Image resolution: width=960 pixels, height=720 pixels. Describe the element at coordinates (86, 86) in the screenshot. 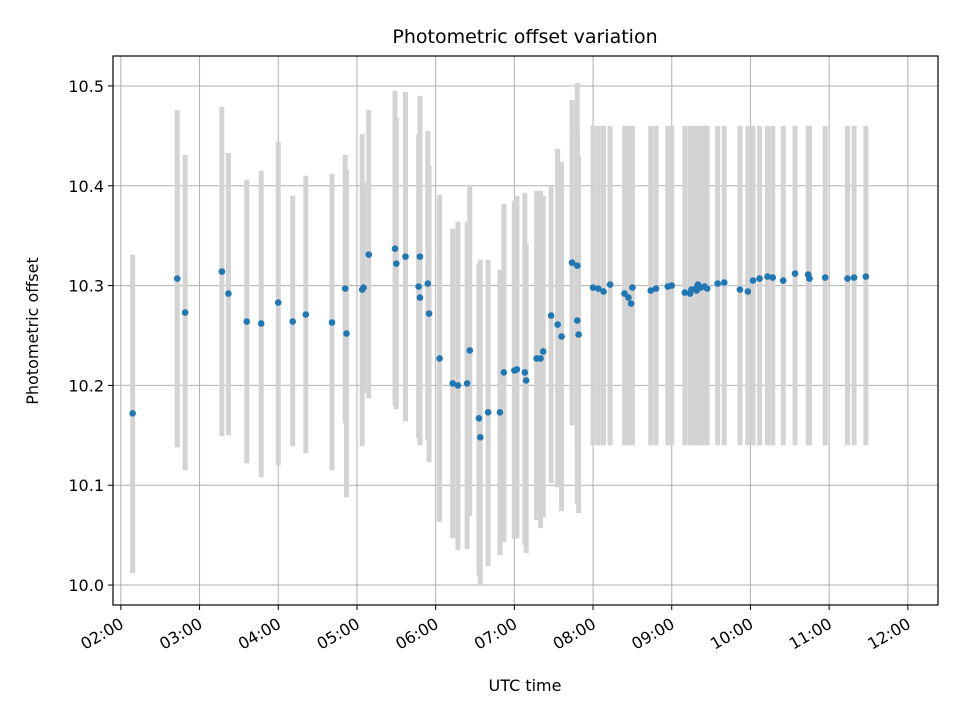

I see `y-tick-label: 10.5` at that location.